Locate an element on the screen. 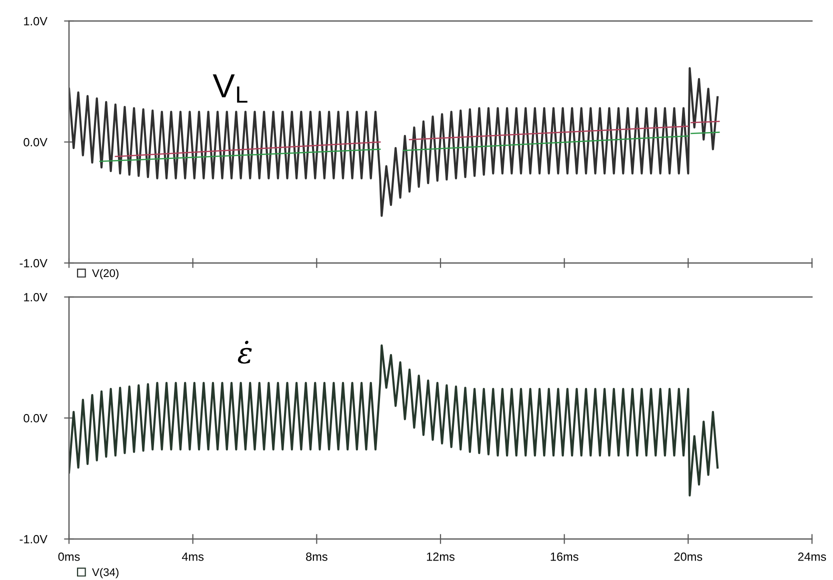  annotation: ε̇ is located at coordinates (245, 352).